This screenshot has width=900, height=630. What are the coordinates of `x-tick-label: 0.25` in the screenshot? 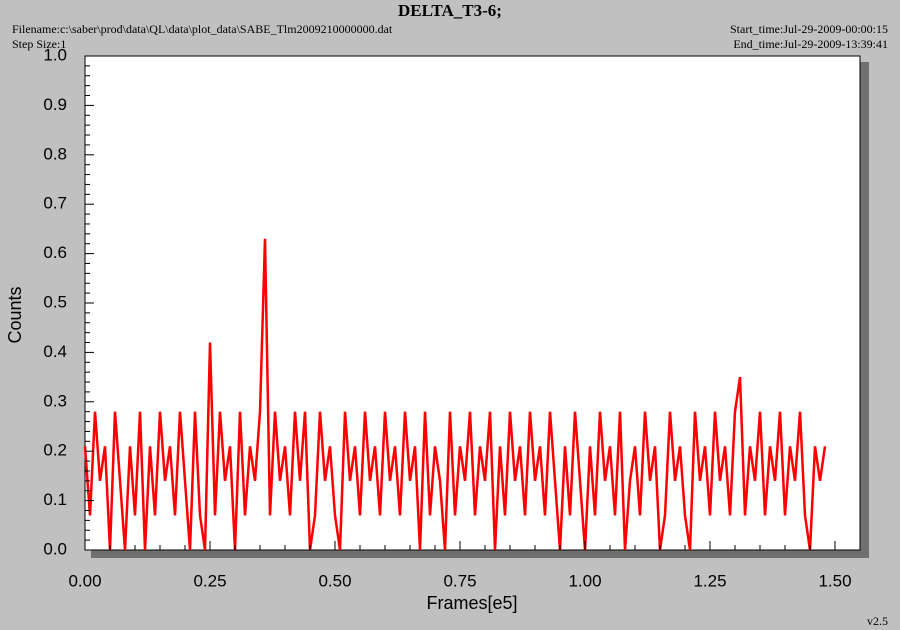 It's located at (209, 580).